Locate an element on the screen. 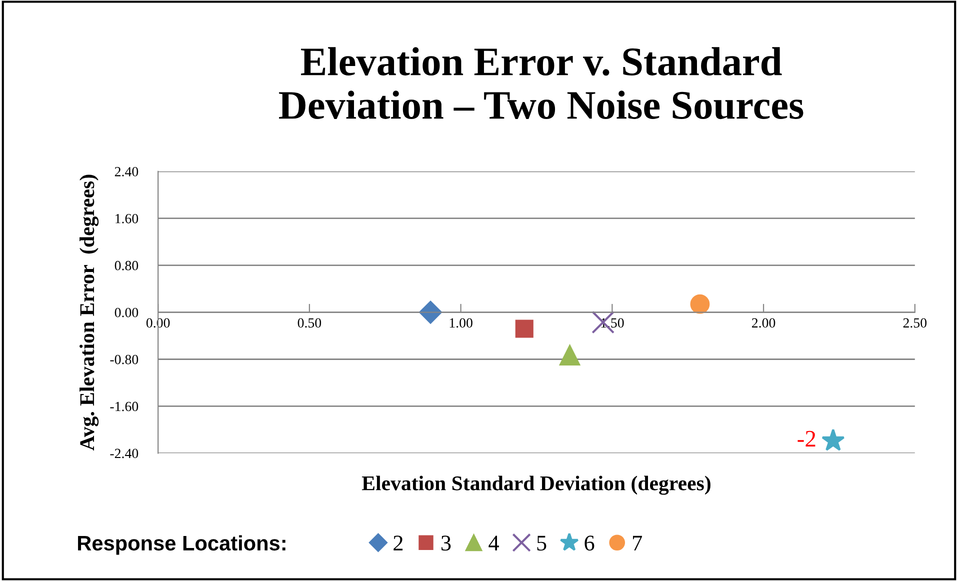 This screenshot has width=958, height=581. y-tick-label: 1.60 is located at coordinates (127, 219).